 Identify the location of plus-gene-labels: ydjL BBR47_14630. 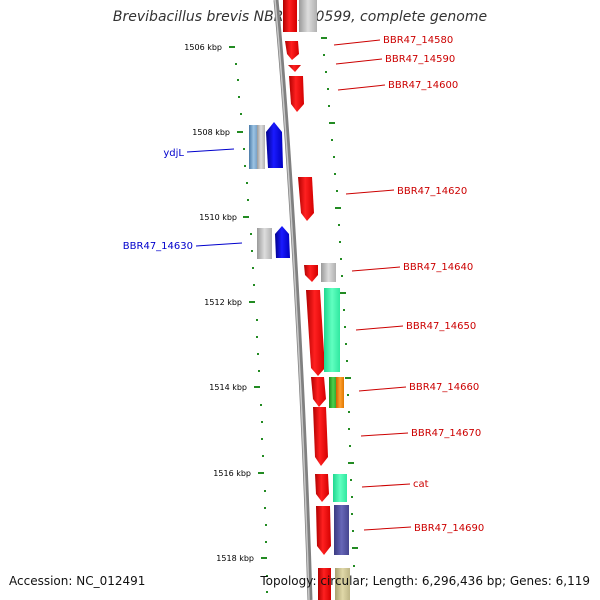
(183, 200).